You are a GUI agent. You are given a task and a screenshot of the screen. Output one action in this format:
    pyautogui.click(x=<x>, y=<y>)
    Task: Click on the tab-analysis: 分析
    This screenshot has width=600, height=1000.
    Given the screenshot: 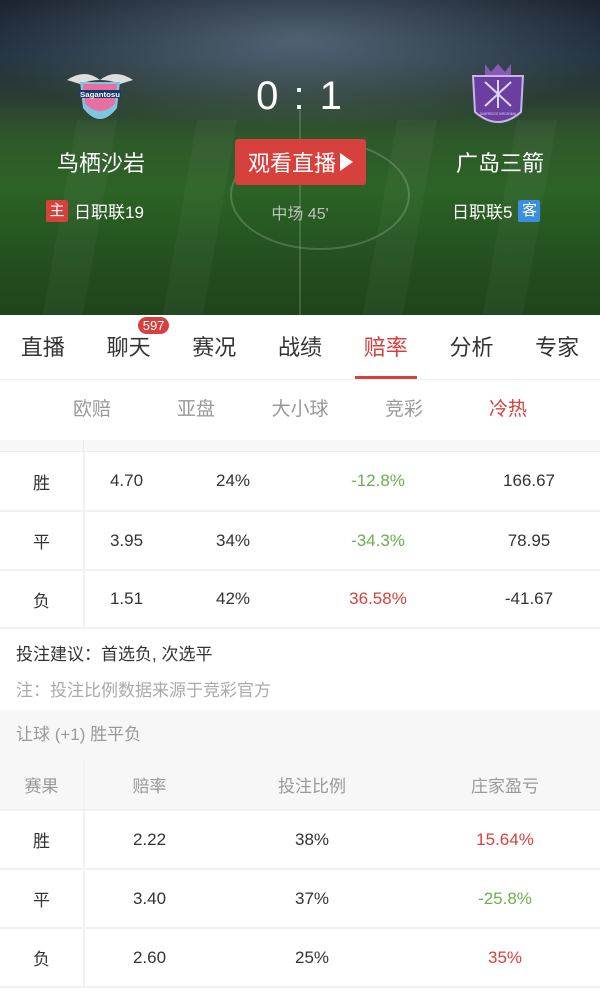 What is the action you would take?
    pyautogui.click(x=471, y=347)
    